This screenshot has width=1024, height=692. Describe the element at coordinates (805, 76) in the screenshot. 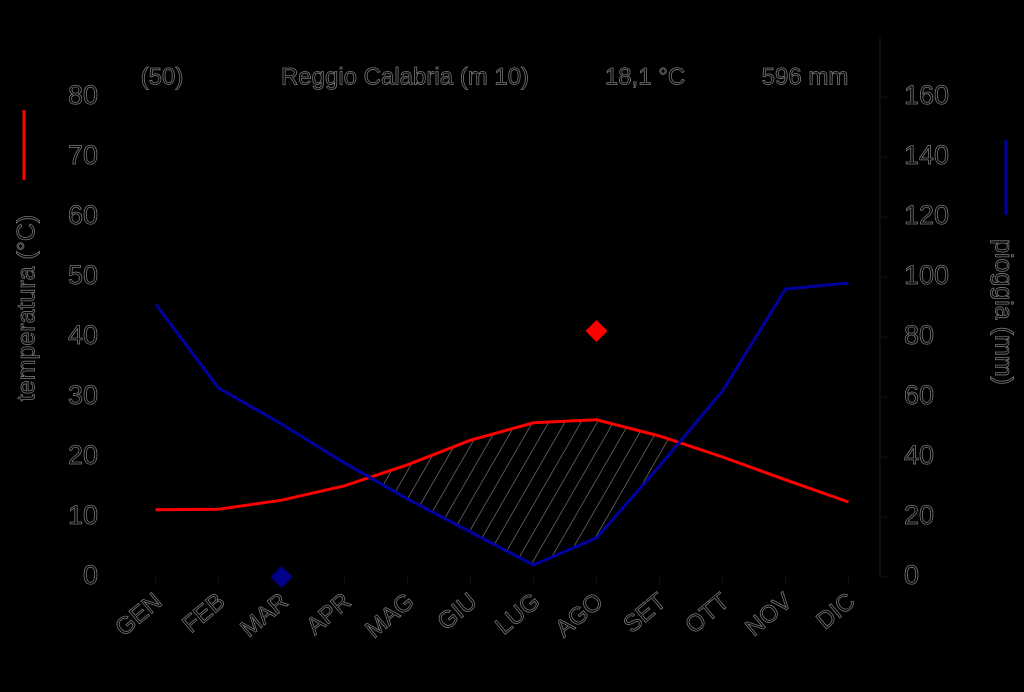

I see `header-text: 596 mm` at that location.